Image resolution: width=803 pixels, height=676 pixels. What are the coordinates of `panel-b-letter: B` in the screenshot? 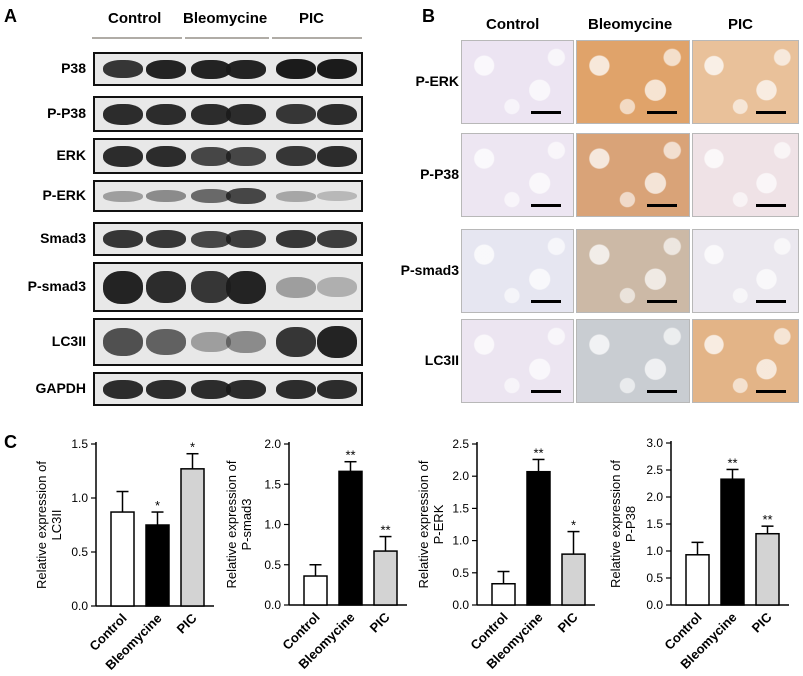 It's located at (428, 16).